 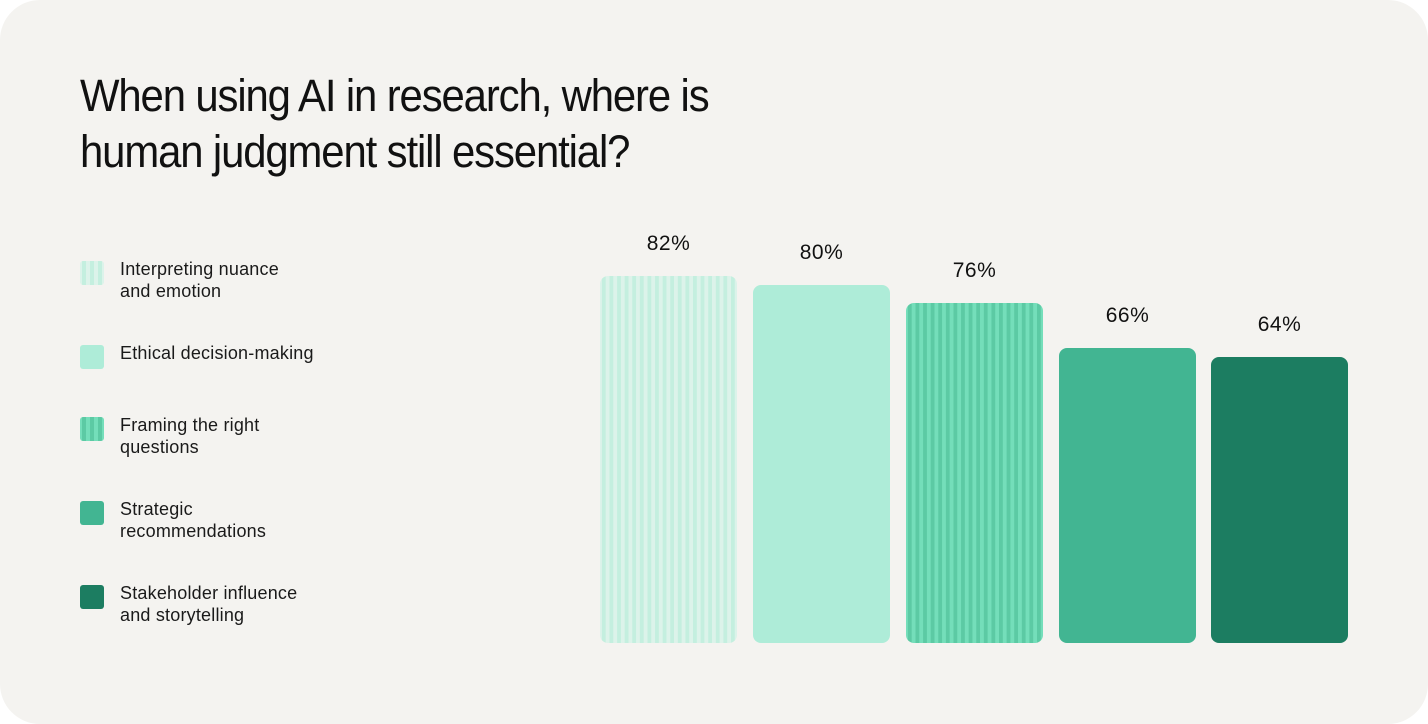 I want to click on legend-swatch-solid-green-icon, so click(x=92, y=513).